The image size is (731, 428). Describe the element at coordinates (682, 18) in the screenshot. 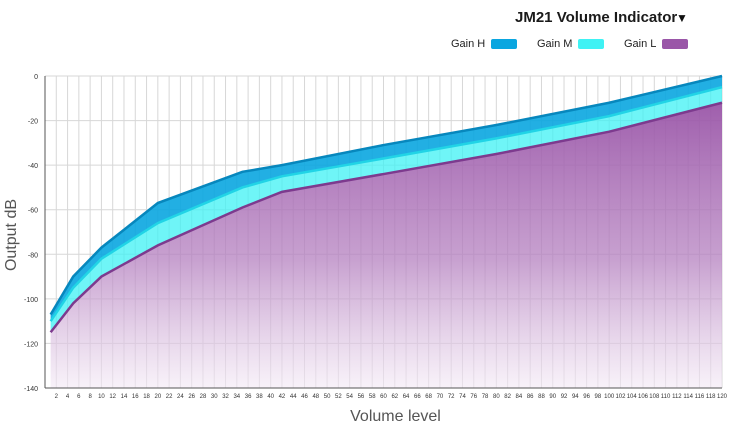

I see `dropdown-caret-icon: ▼` at that location.